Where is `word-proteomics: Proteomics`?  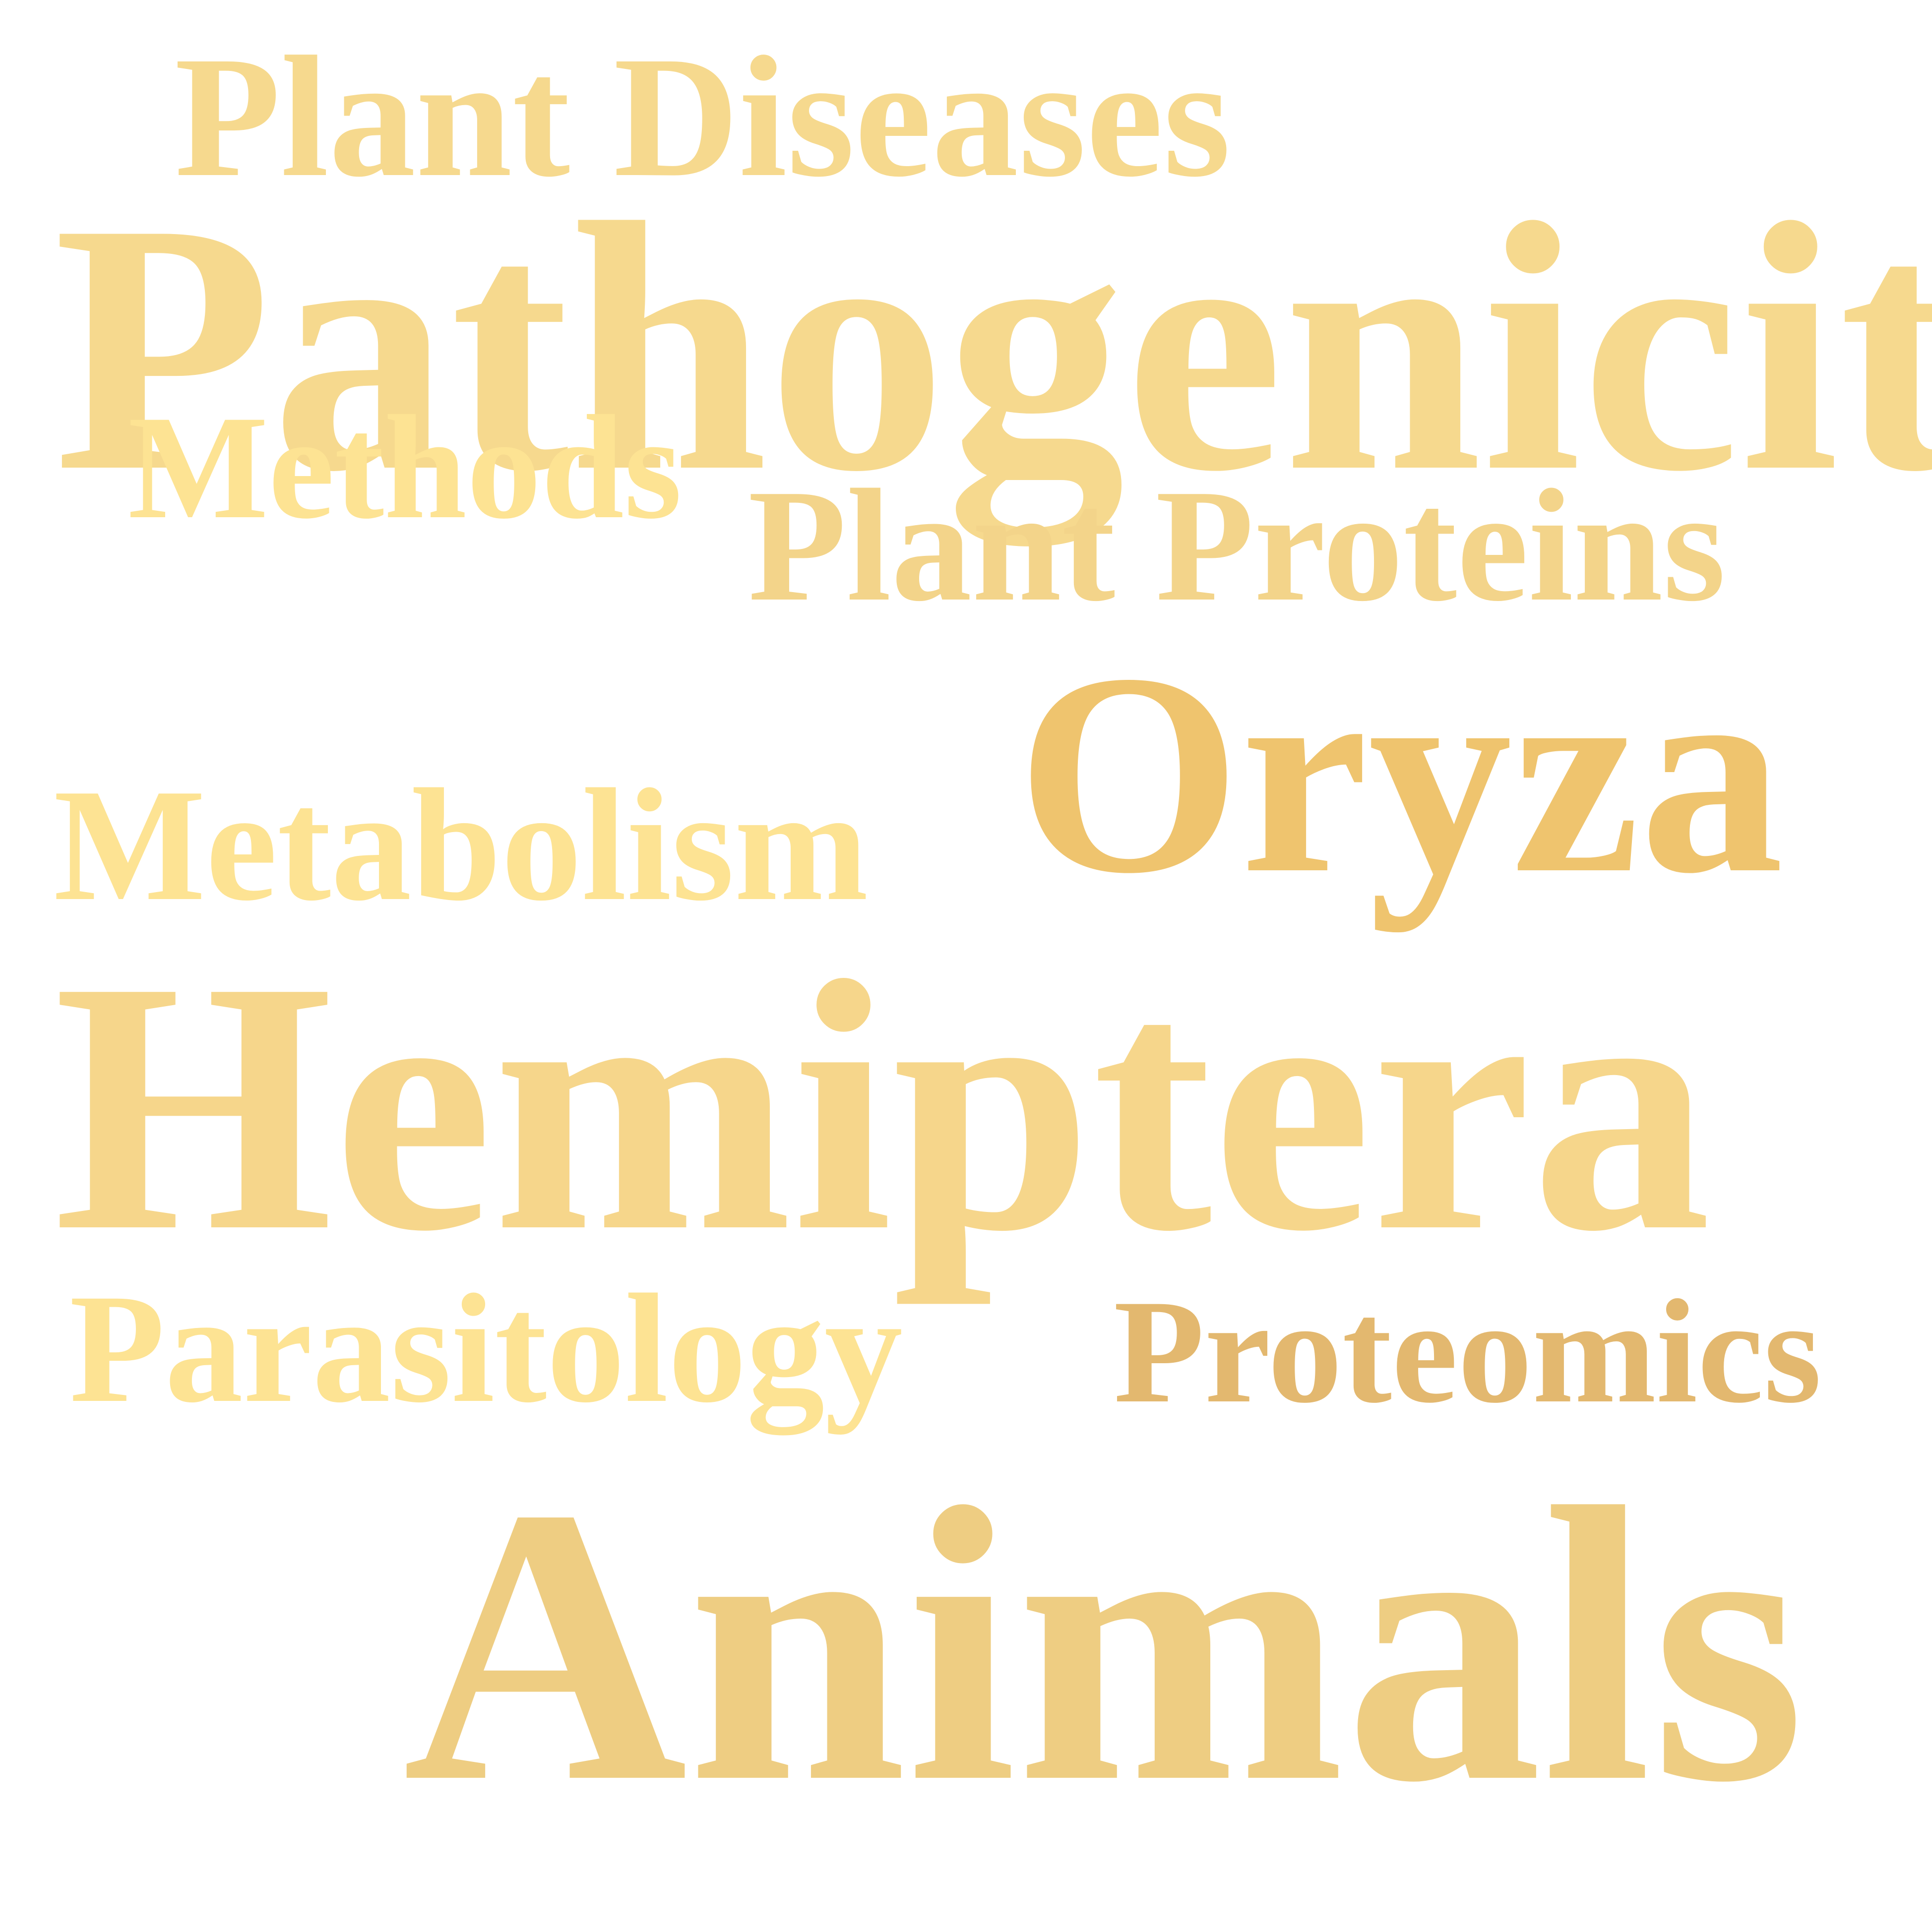
word-proteomics: Proteomics is located at coordinates (1468, 1351).